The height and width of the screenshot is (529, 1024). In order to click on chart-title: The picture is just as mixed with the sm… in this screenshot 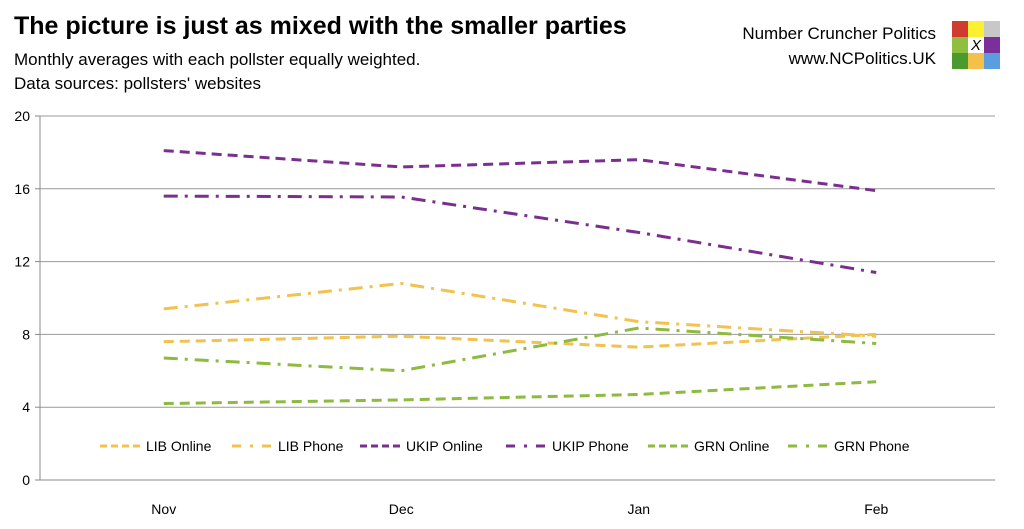, I will do `click(320, 26)`.